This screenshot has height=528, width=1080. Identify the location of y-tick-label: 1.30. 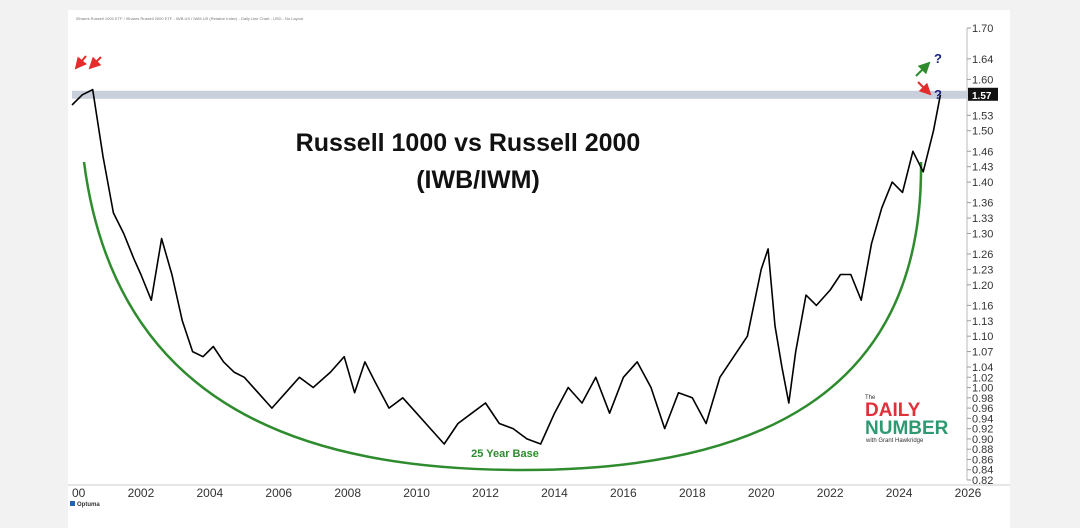
(982, 234).